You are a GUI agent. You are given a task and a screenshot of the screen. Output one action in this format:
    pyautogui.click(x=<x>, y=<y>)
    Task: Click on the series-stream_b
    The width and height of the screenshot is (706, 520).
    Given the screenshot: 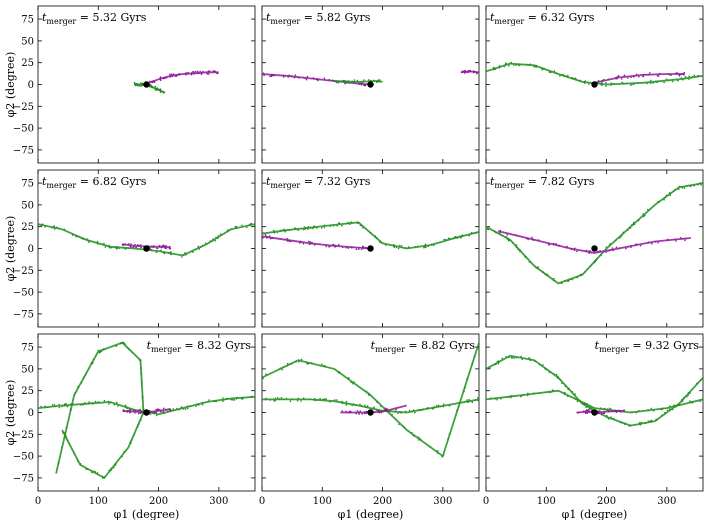 What is the action you would take?
    pyautogui.click(x=594, y=241)
    